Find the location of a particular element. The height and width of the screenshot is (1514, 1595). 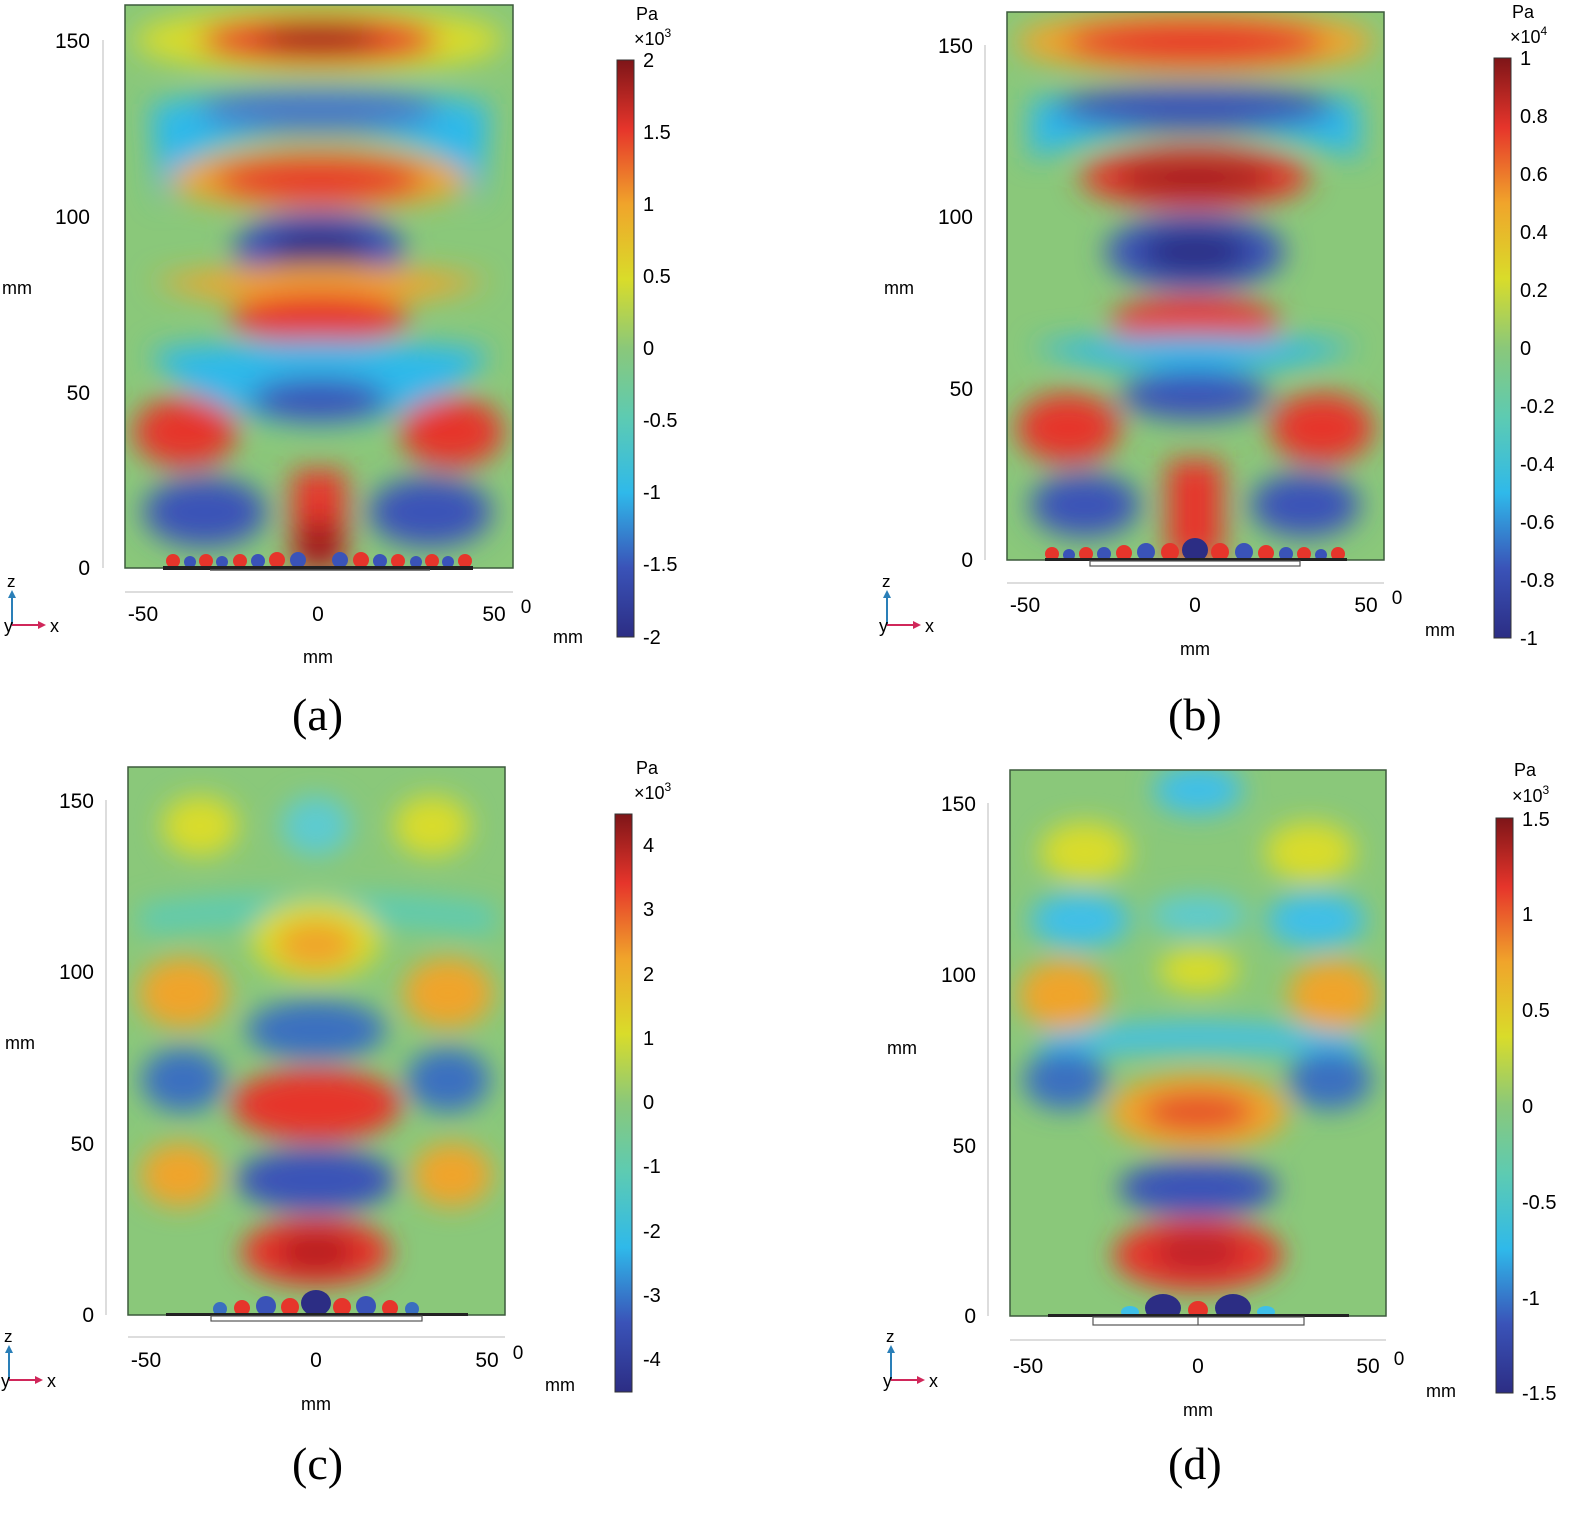

colorbar-scale: ×10 is located at coordinates (1527, 796).